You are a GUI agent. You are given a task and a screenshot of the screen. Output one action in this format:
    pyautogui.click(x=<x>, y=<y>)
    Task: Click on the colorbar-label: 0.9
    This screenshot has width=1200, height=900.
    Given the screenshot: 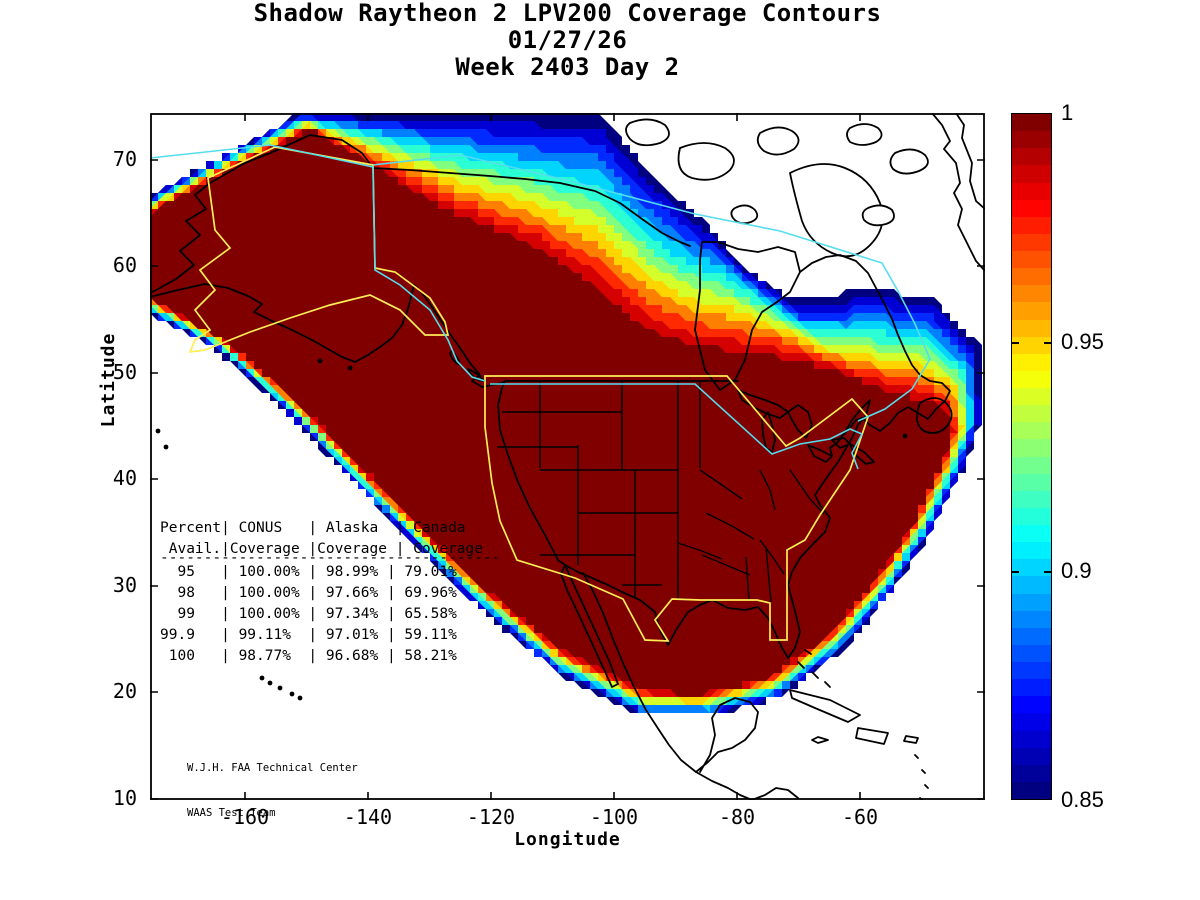 What is the action you would take?
    pyautogui.click(x=1076, y=570)
    